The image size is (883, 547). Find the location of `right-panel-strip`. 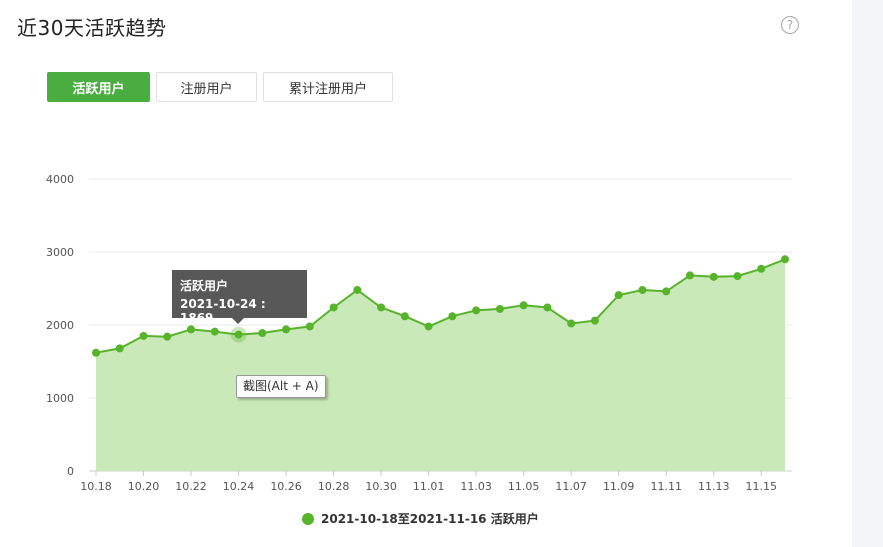

right-panel-strip is located at coordinates (867, 273).